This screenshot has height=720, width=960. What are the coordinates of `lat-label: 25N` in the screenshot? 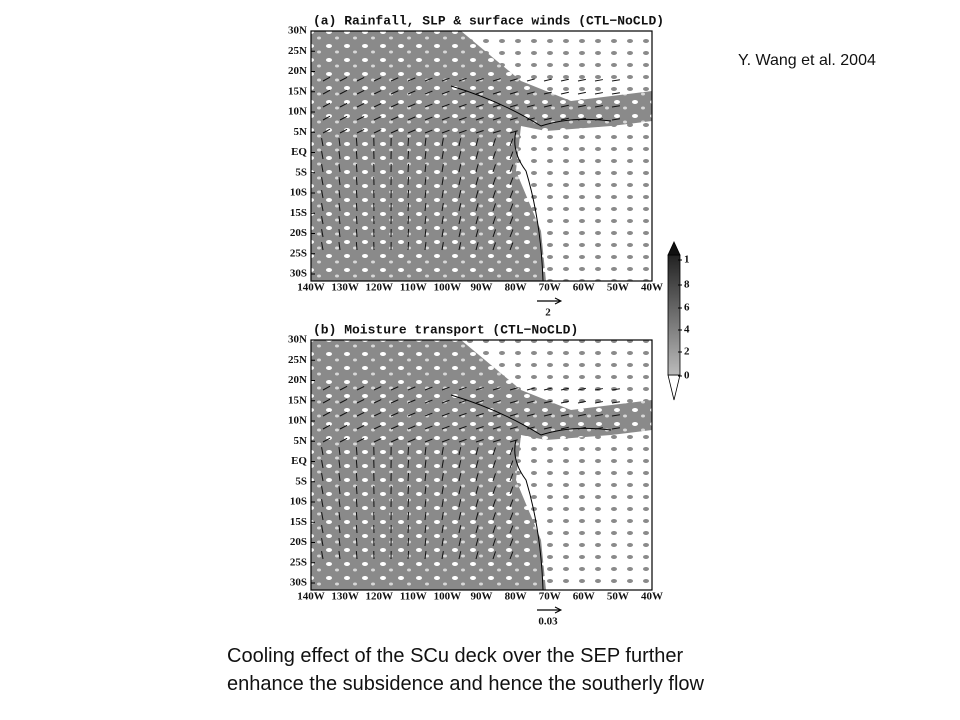 It's located at (297, 51).